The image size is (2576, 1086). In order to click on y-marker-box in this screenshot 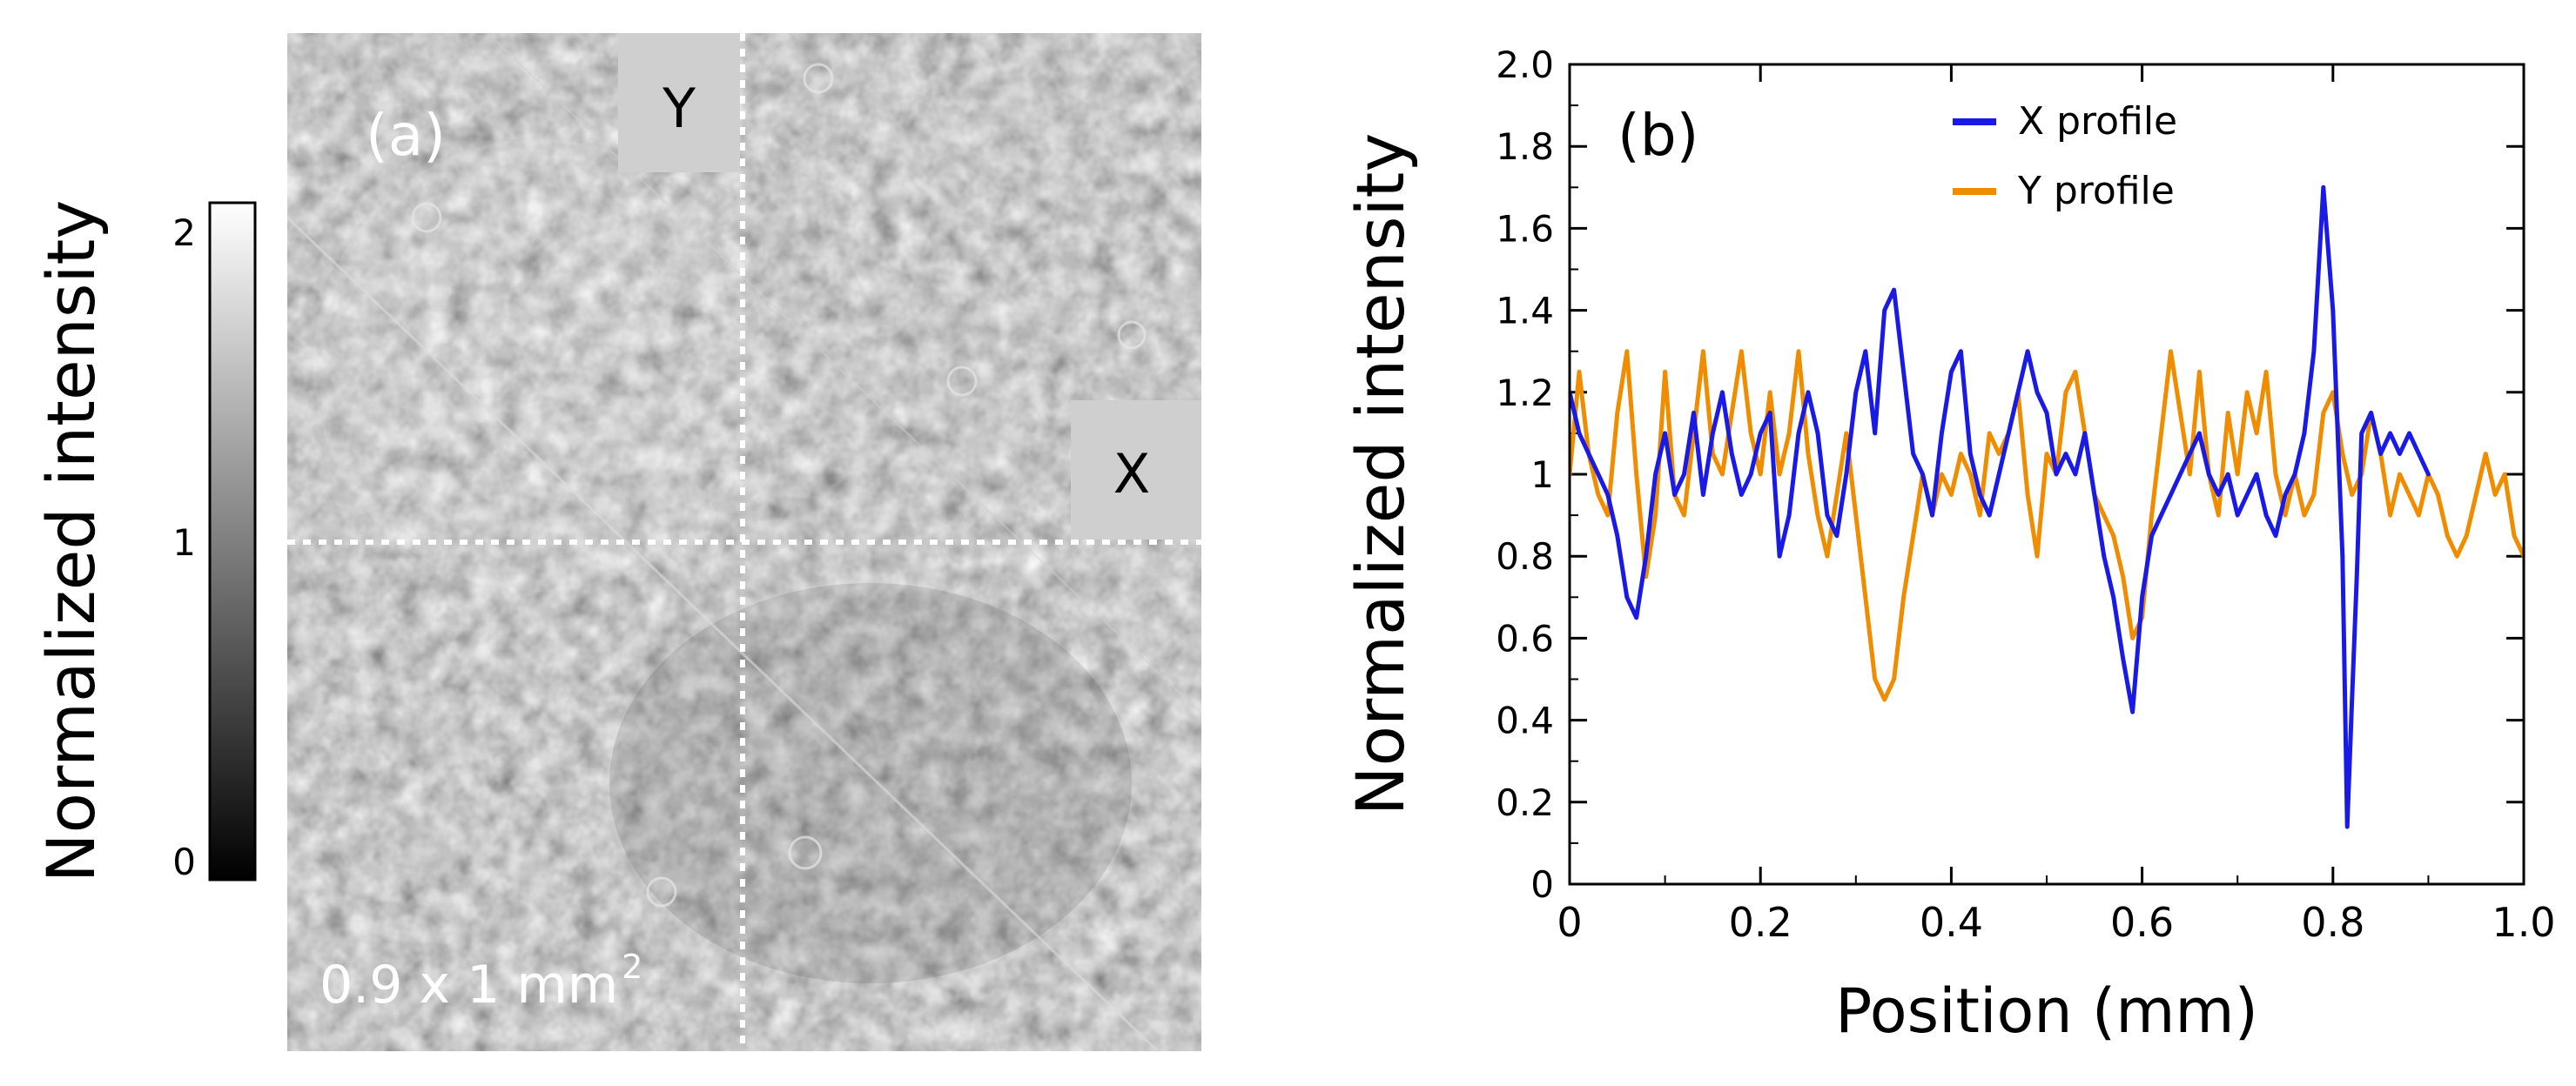, I will do `click(679, 102)`.